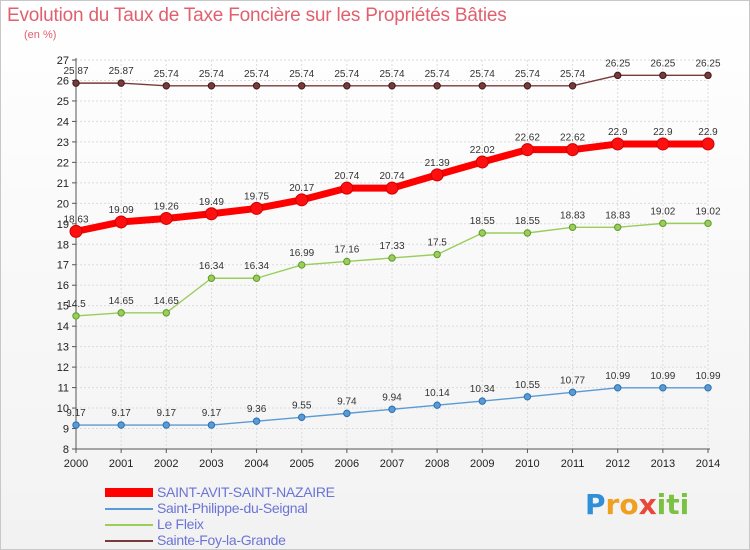 The image size is (750, 550). What do you see at coordinates (347, 464) in the screenshot?
I see `x-tick-label: 2006` at bounding box center [347, 464].